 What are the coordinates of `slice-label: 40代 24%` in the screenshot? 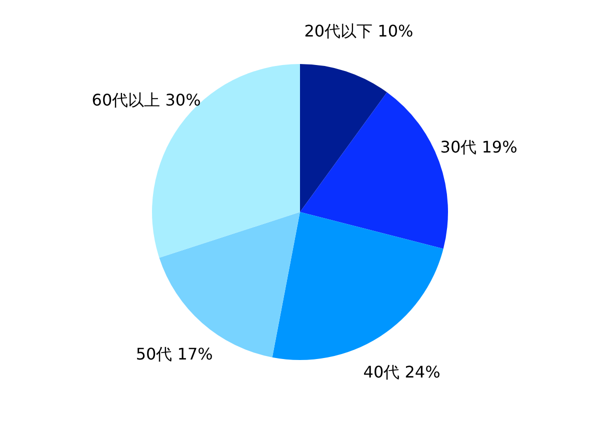 It's located at (401, 372).